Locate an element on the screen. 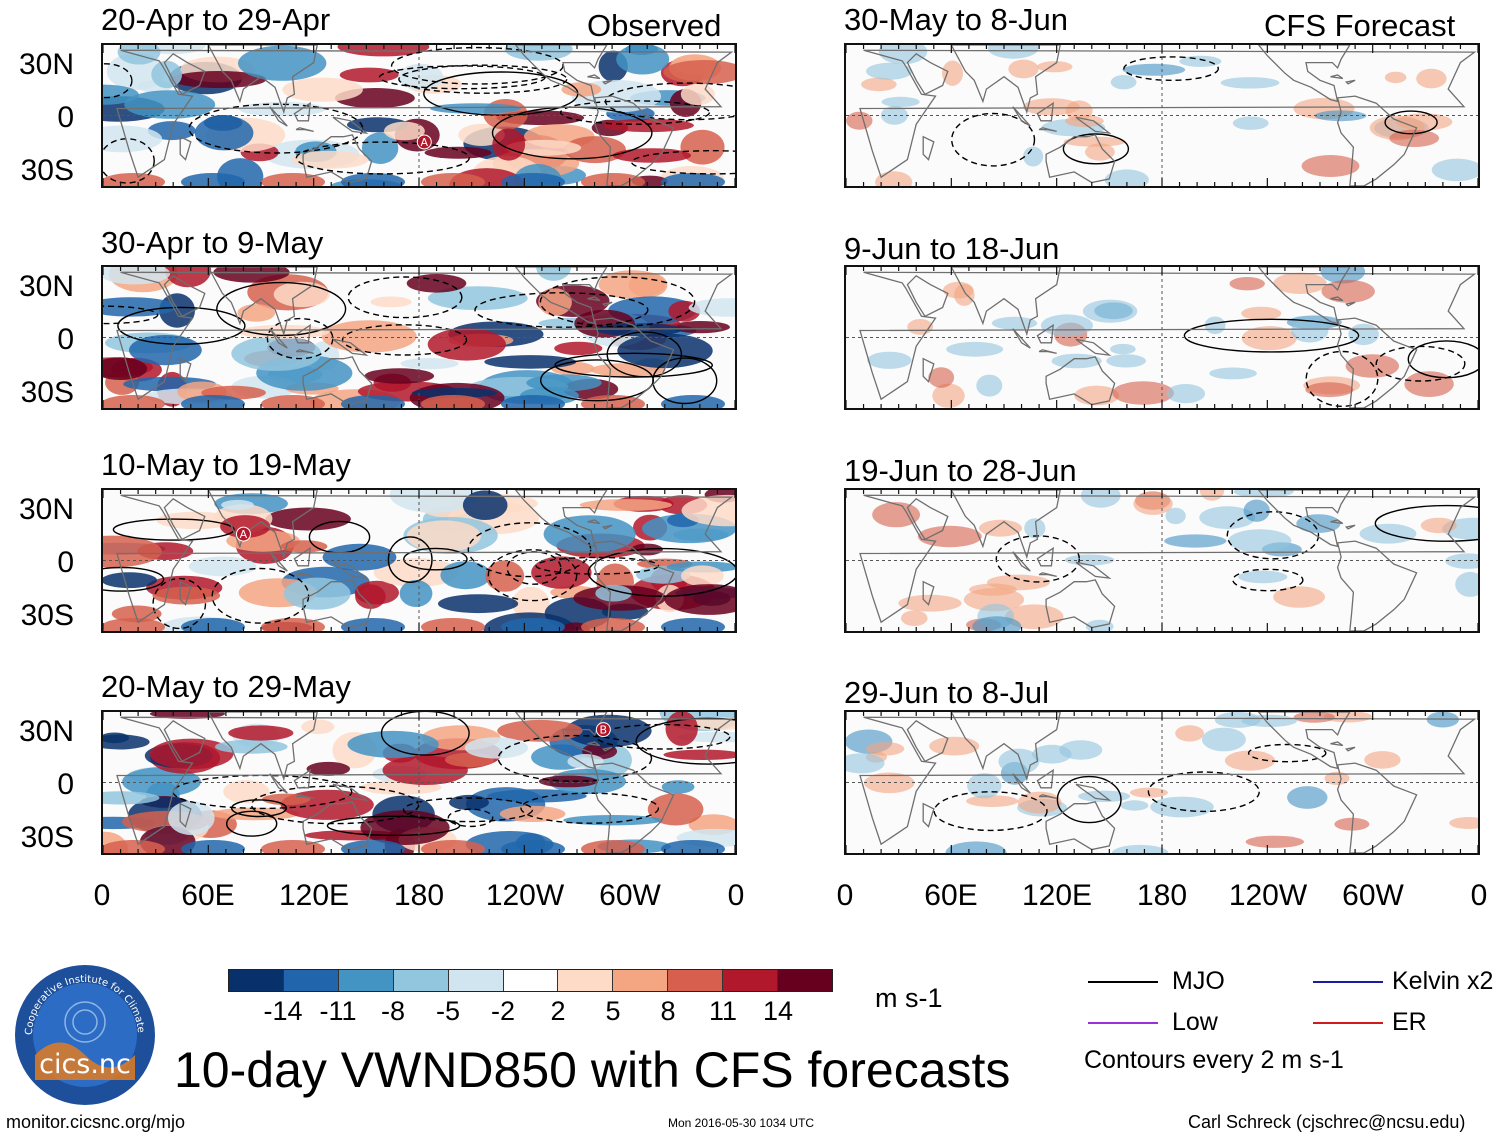 The image size is (1510, 1137). xtick-120w: 120W is located at coordinates (1268, 895).